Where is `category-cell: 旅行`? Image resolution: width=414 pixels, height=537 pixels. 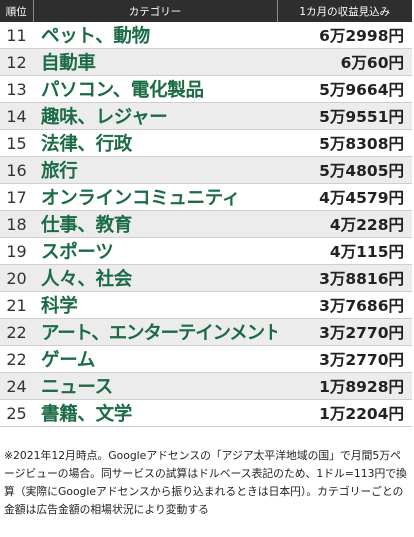 category-cell: 旅行 is located at coordinates (155, 170).